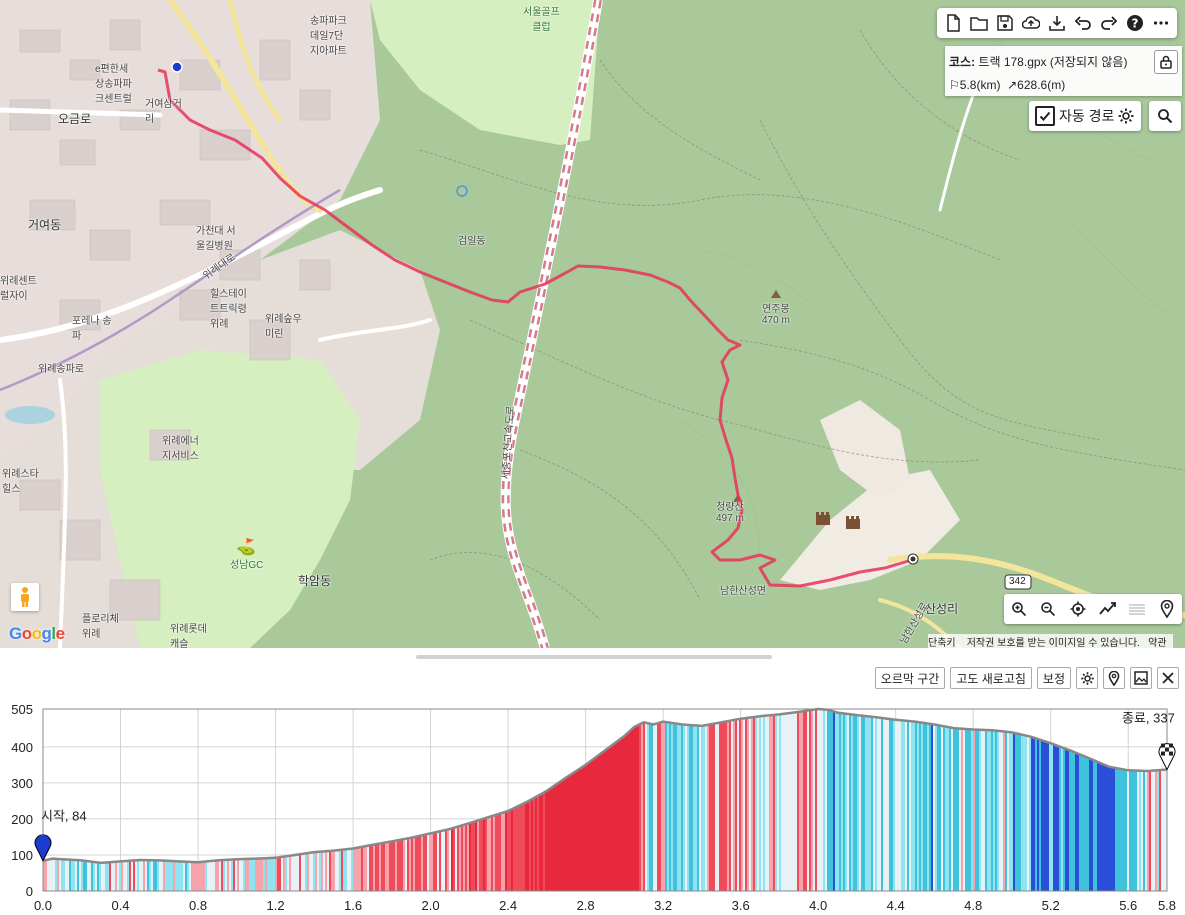 This screenshot has width=1185, height=915. Describe the element at coordinates (1078, 609) in the screenshot. I see `my-location-button` at that location.